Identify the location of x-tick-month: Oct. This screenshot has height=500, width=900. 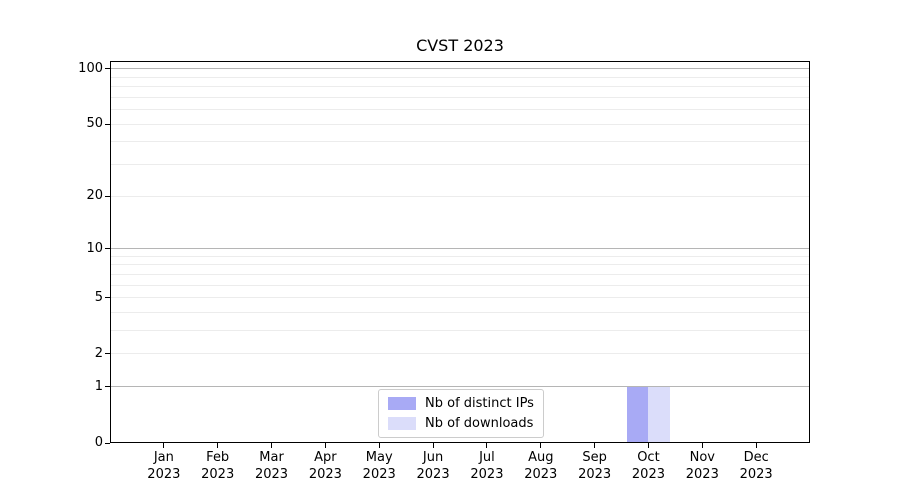
(648, 457).